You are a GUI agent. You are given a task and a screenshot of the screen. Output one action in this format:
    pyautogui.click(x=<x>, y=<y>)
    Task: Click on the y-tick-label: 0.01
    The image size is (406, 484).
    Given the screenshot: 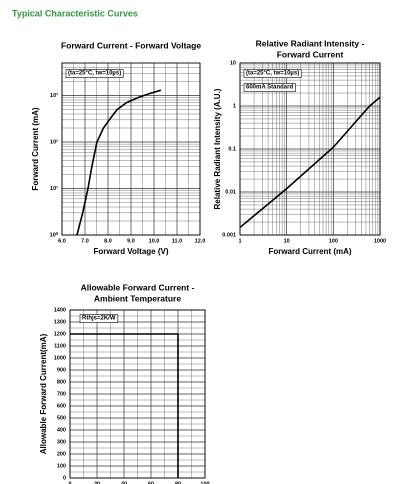 What is the action you would take?
    pyautogui.click(x=230, y=192)
    